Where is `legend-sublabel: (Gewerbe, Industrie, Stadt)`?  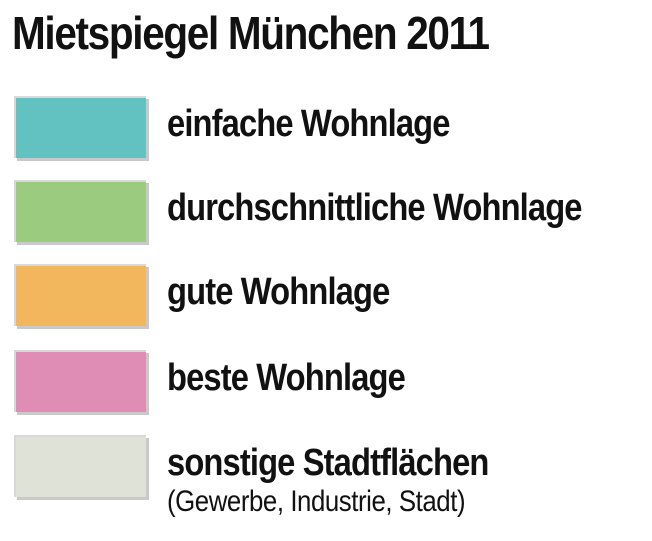
legend-sublabel: (Gewerbe, Industrie, Stadt) is located at coordinates (316, 501).